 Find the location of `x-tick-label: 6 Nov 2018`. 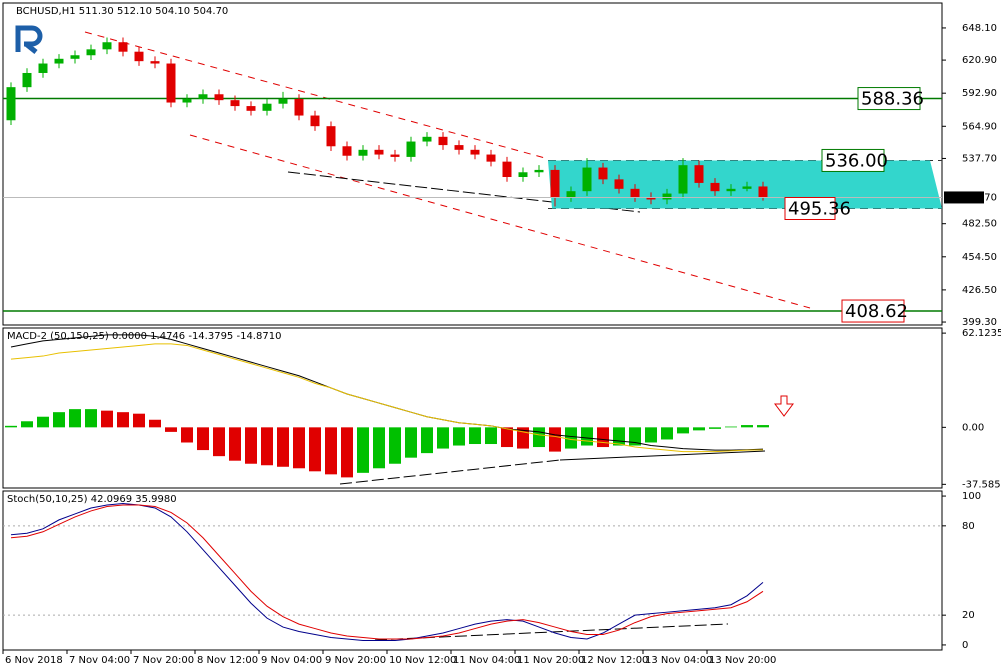

x-tick-label: 6 Nov 2018 is located at coordinates (34, 660).